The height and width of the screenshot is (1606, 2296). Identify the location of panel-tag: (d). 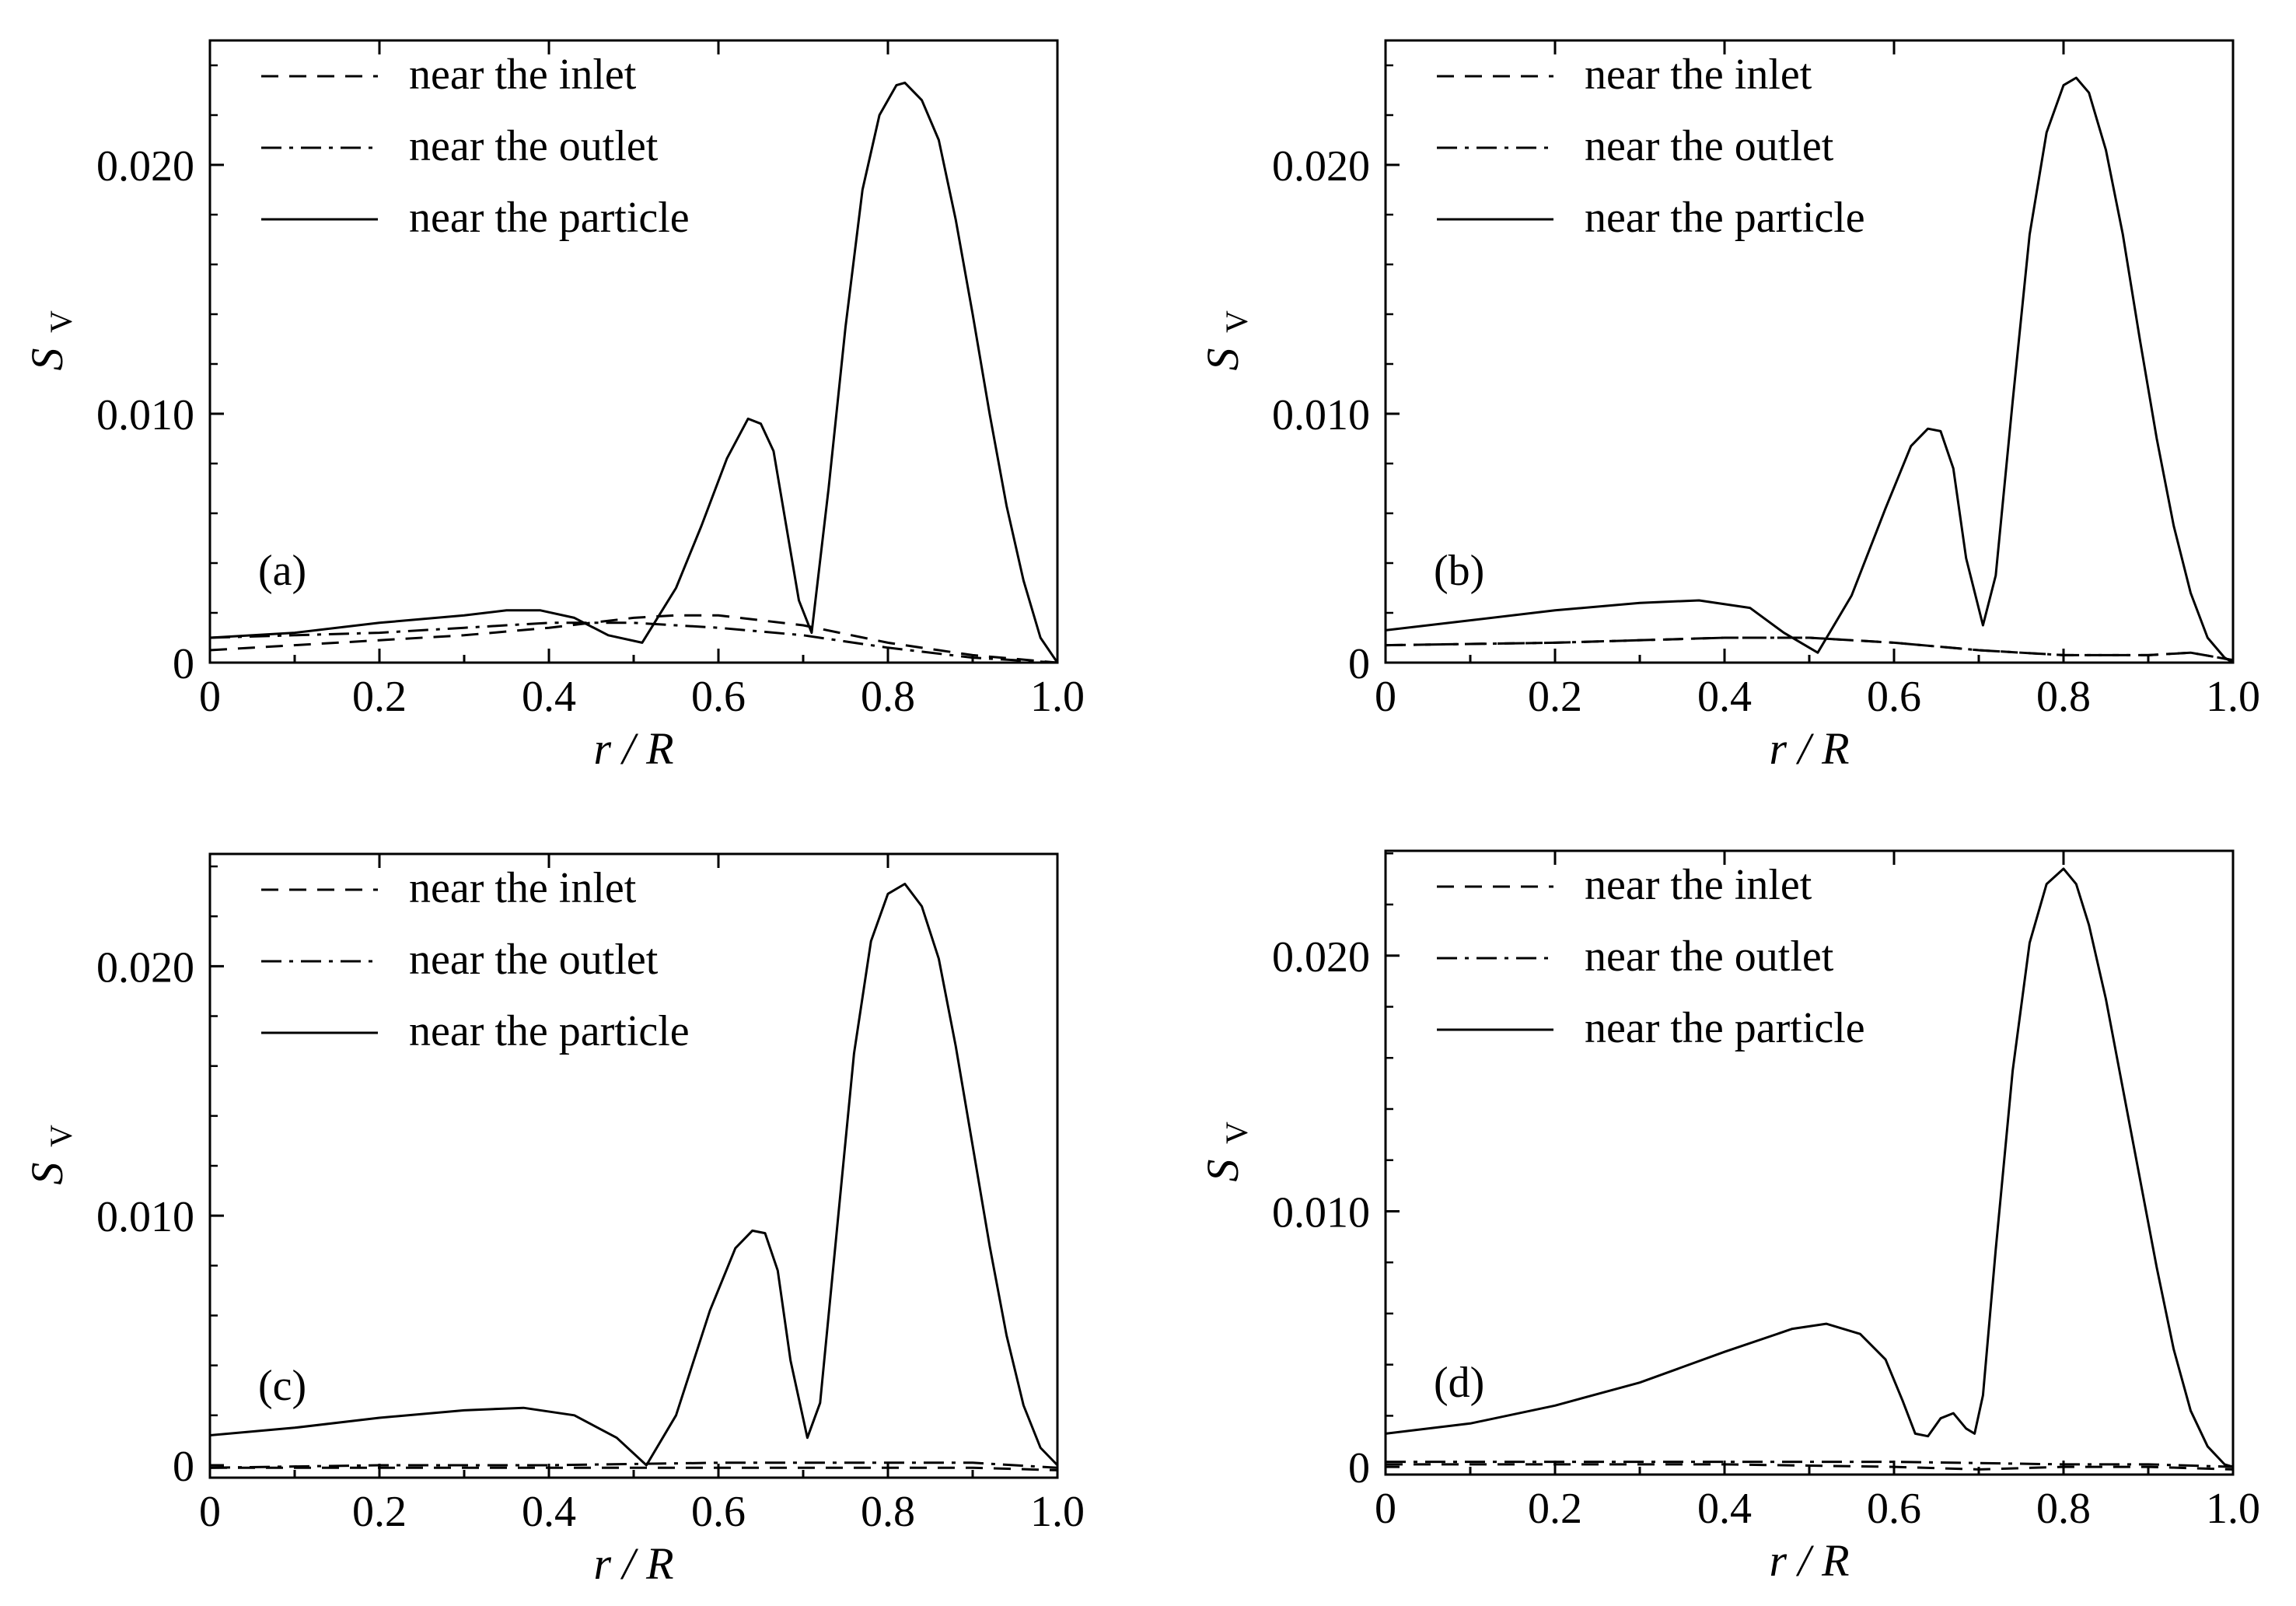
(1459, 1383).